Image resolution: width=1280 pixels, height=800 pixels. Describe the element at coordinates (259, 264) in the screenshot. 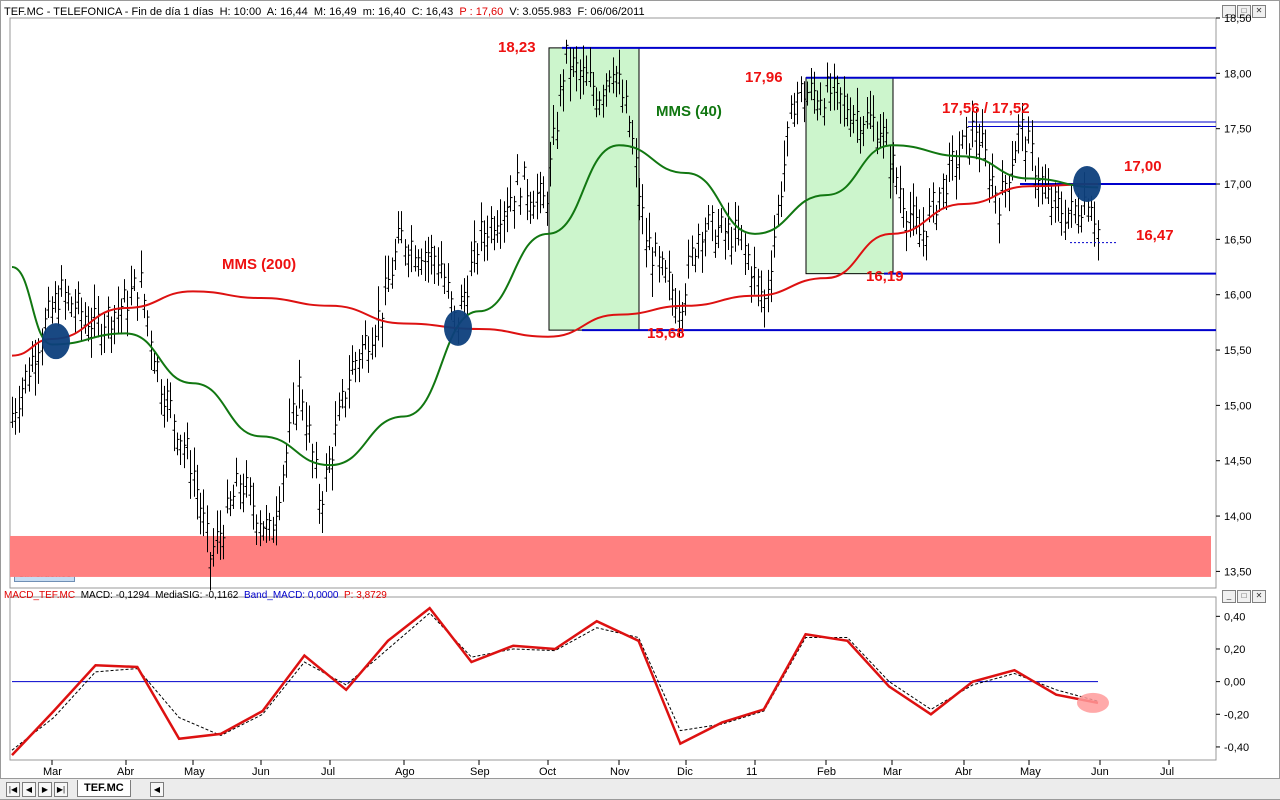

I see `annotation-8: MMS (200)` at that location.